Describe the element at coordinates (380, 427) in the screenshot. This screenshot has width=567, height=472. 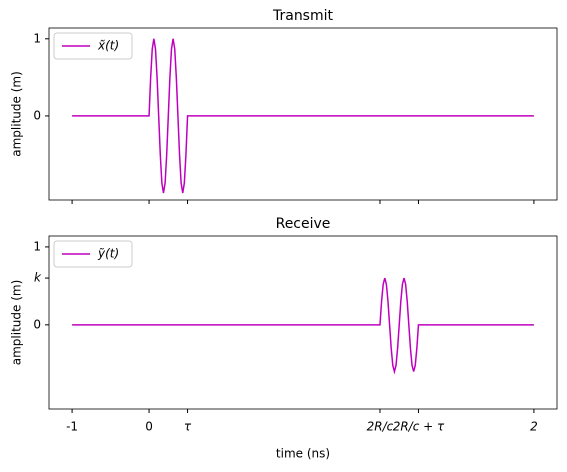
I see `x-tick-label: 2R/c` at that location.